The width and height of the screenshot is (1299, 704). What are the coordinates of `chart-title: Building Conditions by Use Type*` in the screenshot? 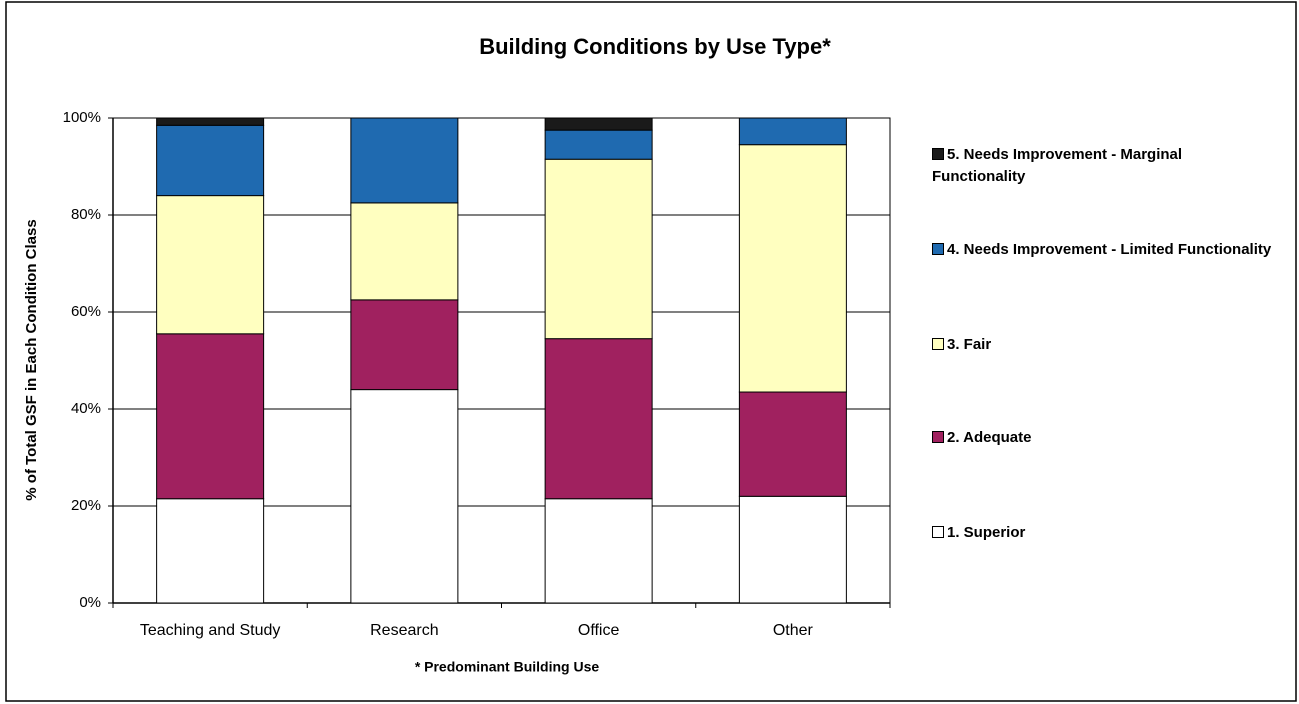 It's located at (655, 46).